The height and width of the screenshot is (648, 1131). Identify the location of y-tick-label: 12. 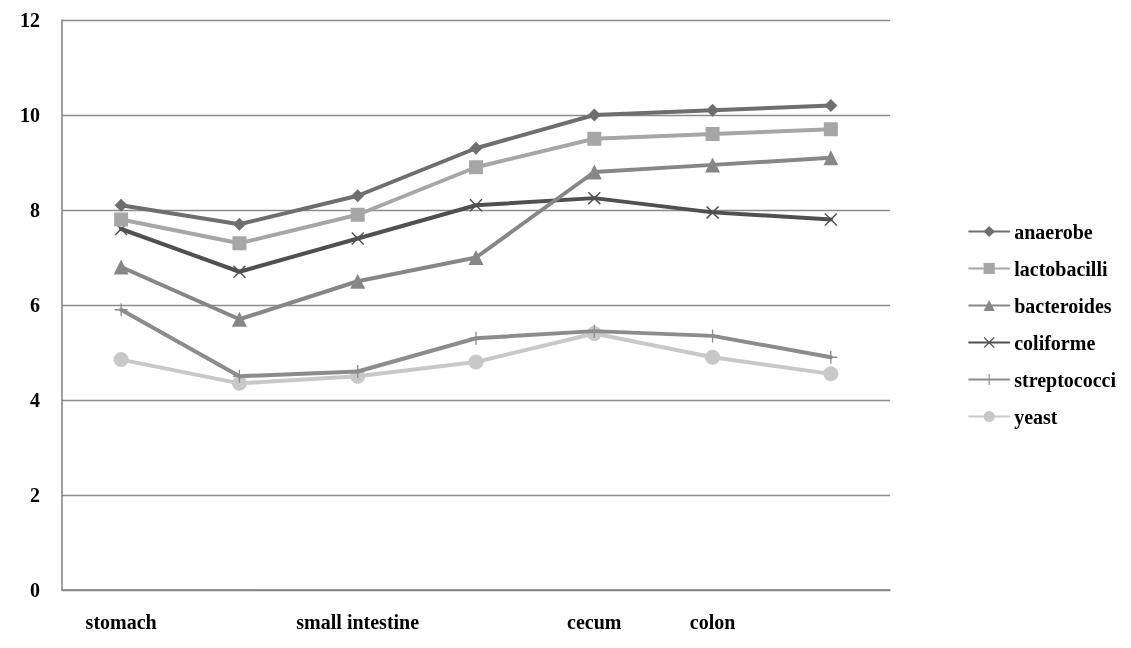
(30, 20).